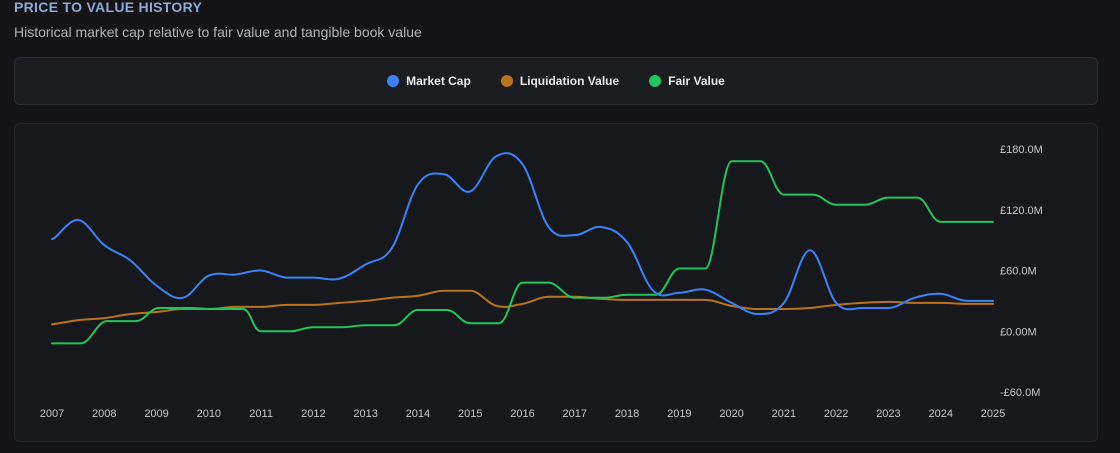 Image resolution: width=1120 pixels, height=453 pixels. Describe the element at coordinates (888, 414) in the screenshot. I see `x-tick-label: 2023` at that location.